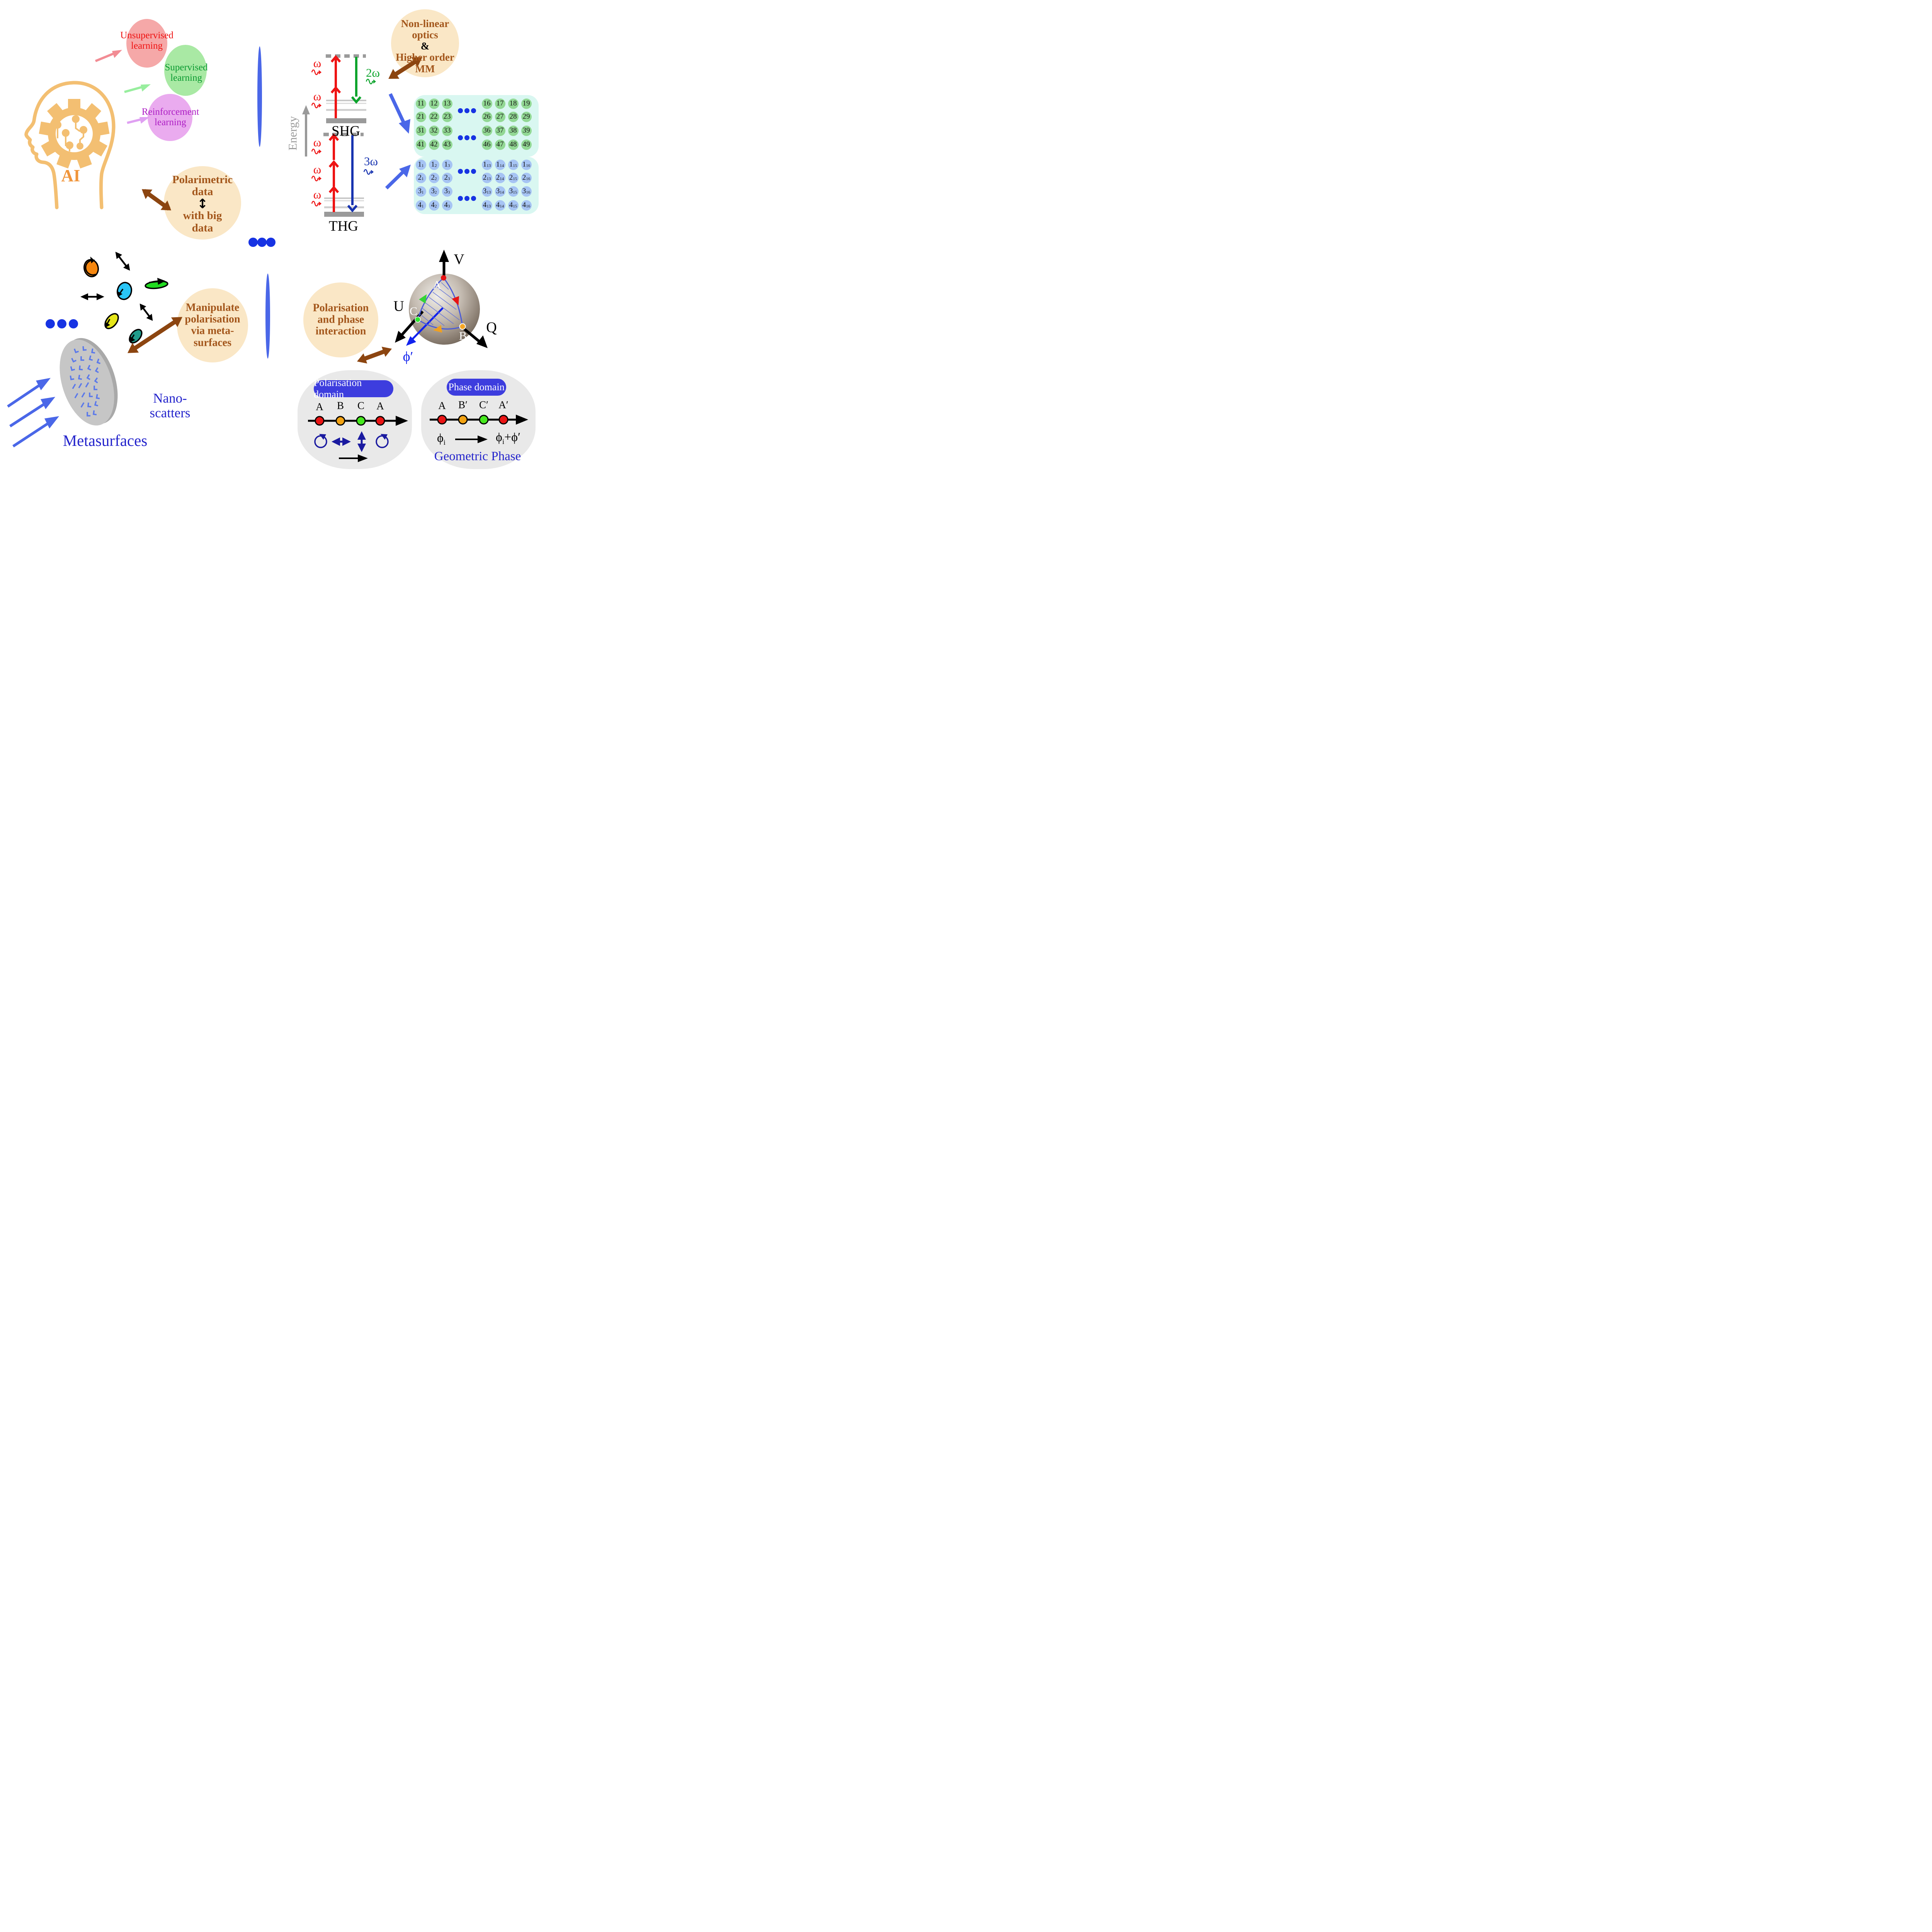  What do you see at coordinates (442, 406) in the screenshot?
I see `phase-label-a: A` at bounding box center [442, 406].